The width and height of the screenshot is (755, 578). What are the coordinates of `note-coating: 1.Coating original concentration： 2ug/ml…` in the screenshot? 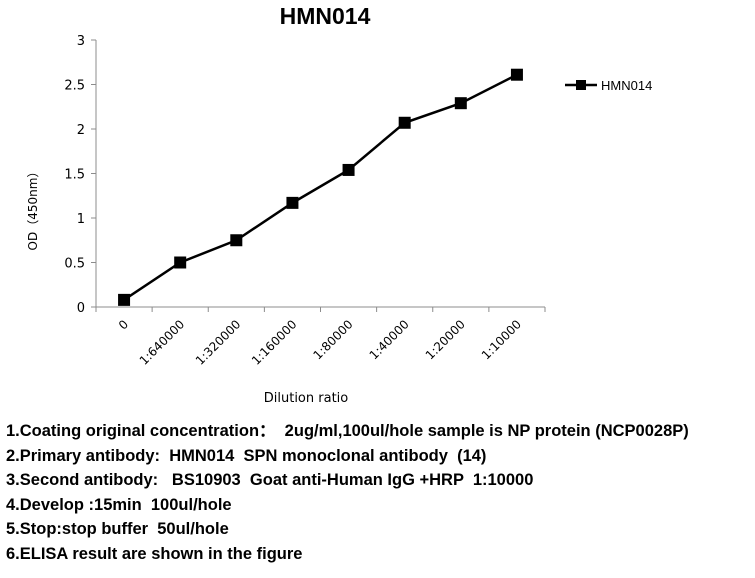 It's located at (347, 431).